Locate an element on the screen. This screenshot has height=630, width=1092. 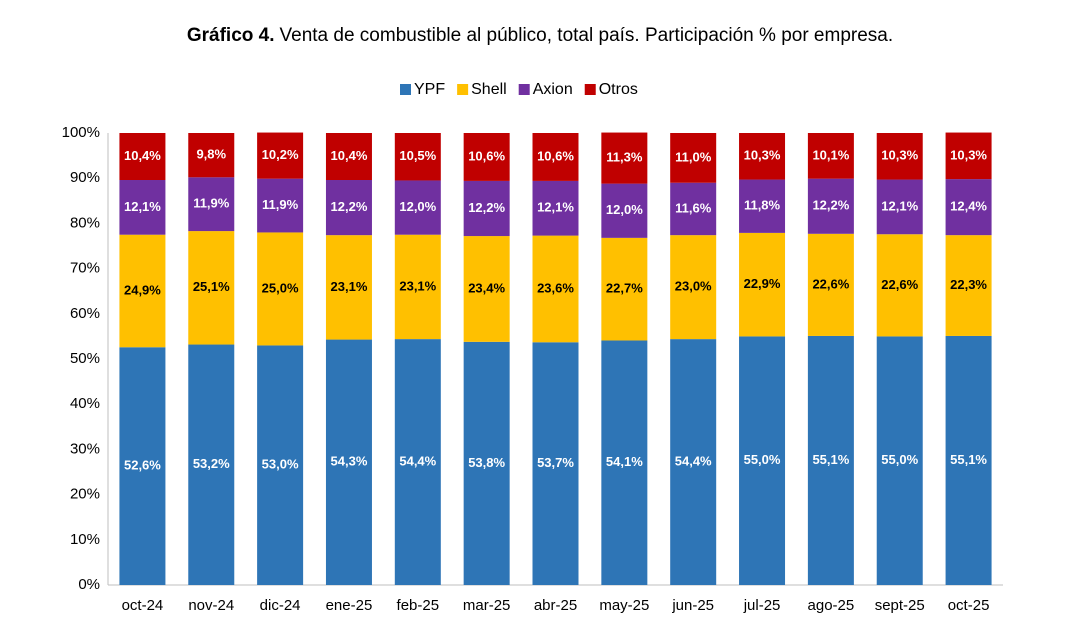
value-label: 25,0% is located at coordinates (280, 287).